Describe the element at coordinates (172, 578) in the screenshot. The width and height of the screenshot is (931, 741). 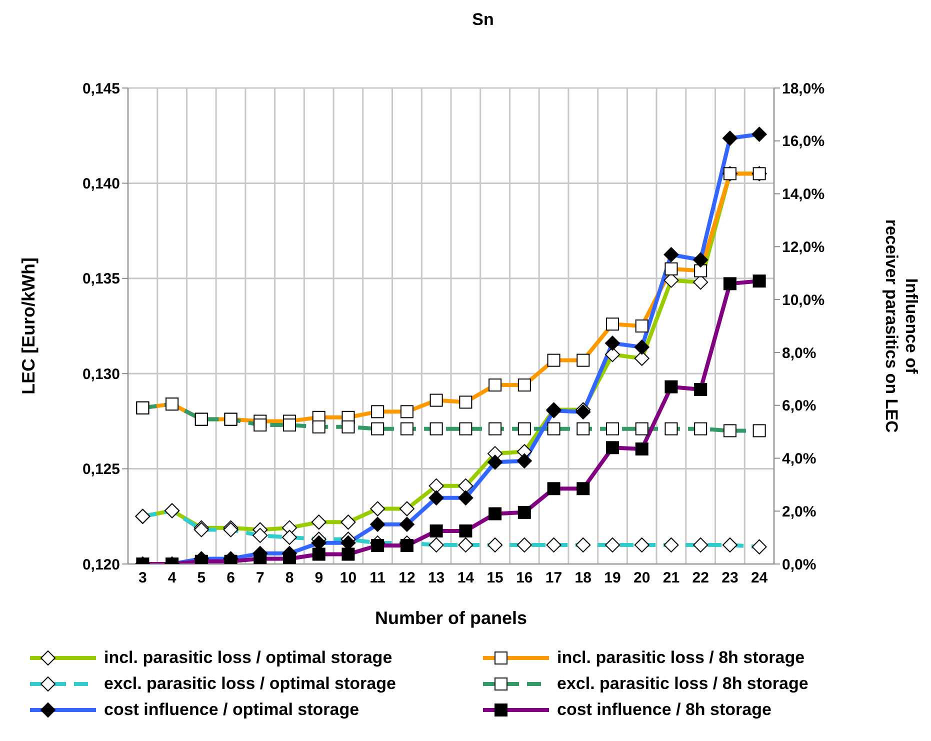
I see `x-tick-label: 4` at that location.